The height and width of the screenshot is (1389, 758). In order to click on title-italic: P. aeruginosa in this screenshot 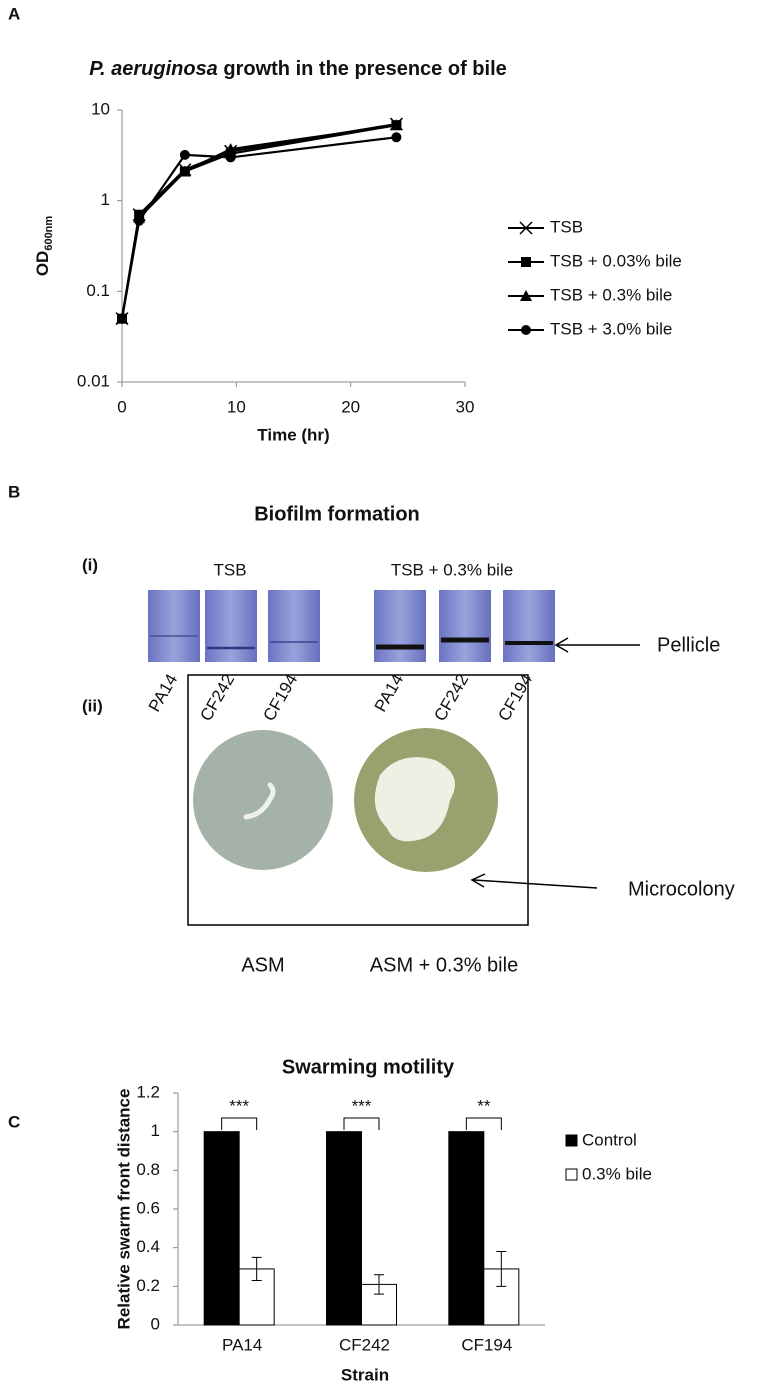, I will do `click(153, 69)`.